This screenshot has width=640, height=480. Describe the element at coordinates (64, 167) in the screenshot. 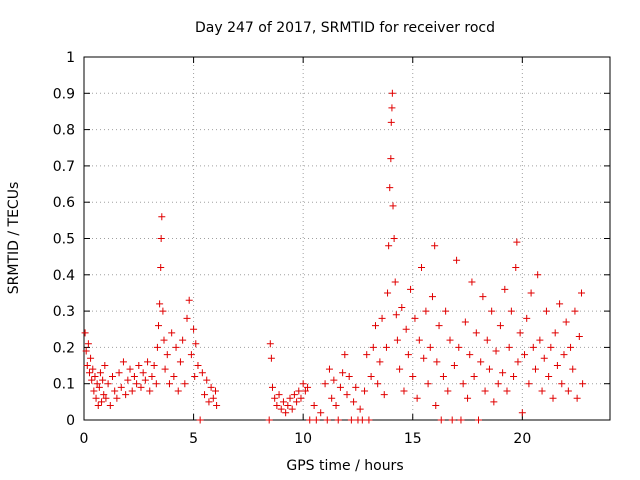

I see `y-tick-label: 0.7` at that location.